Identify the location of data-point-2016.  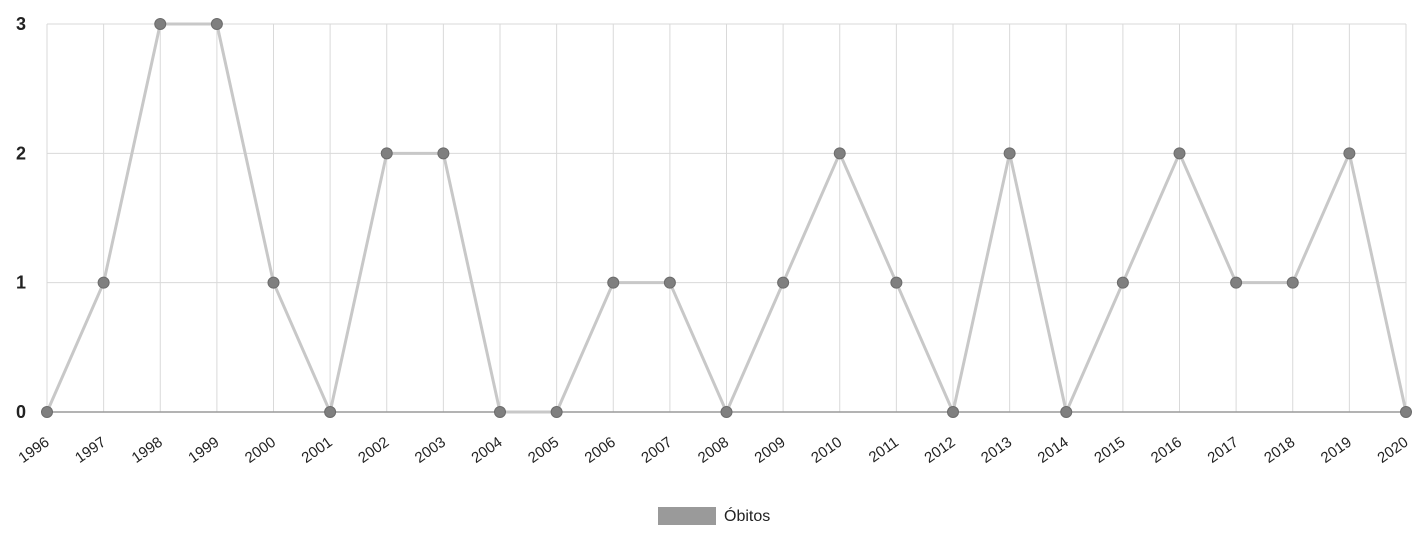
(1179, 153).